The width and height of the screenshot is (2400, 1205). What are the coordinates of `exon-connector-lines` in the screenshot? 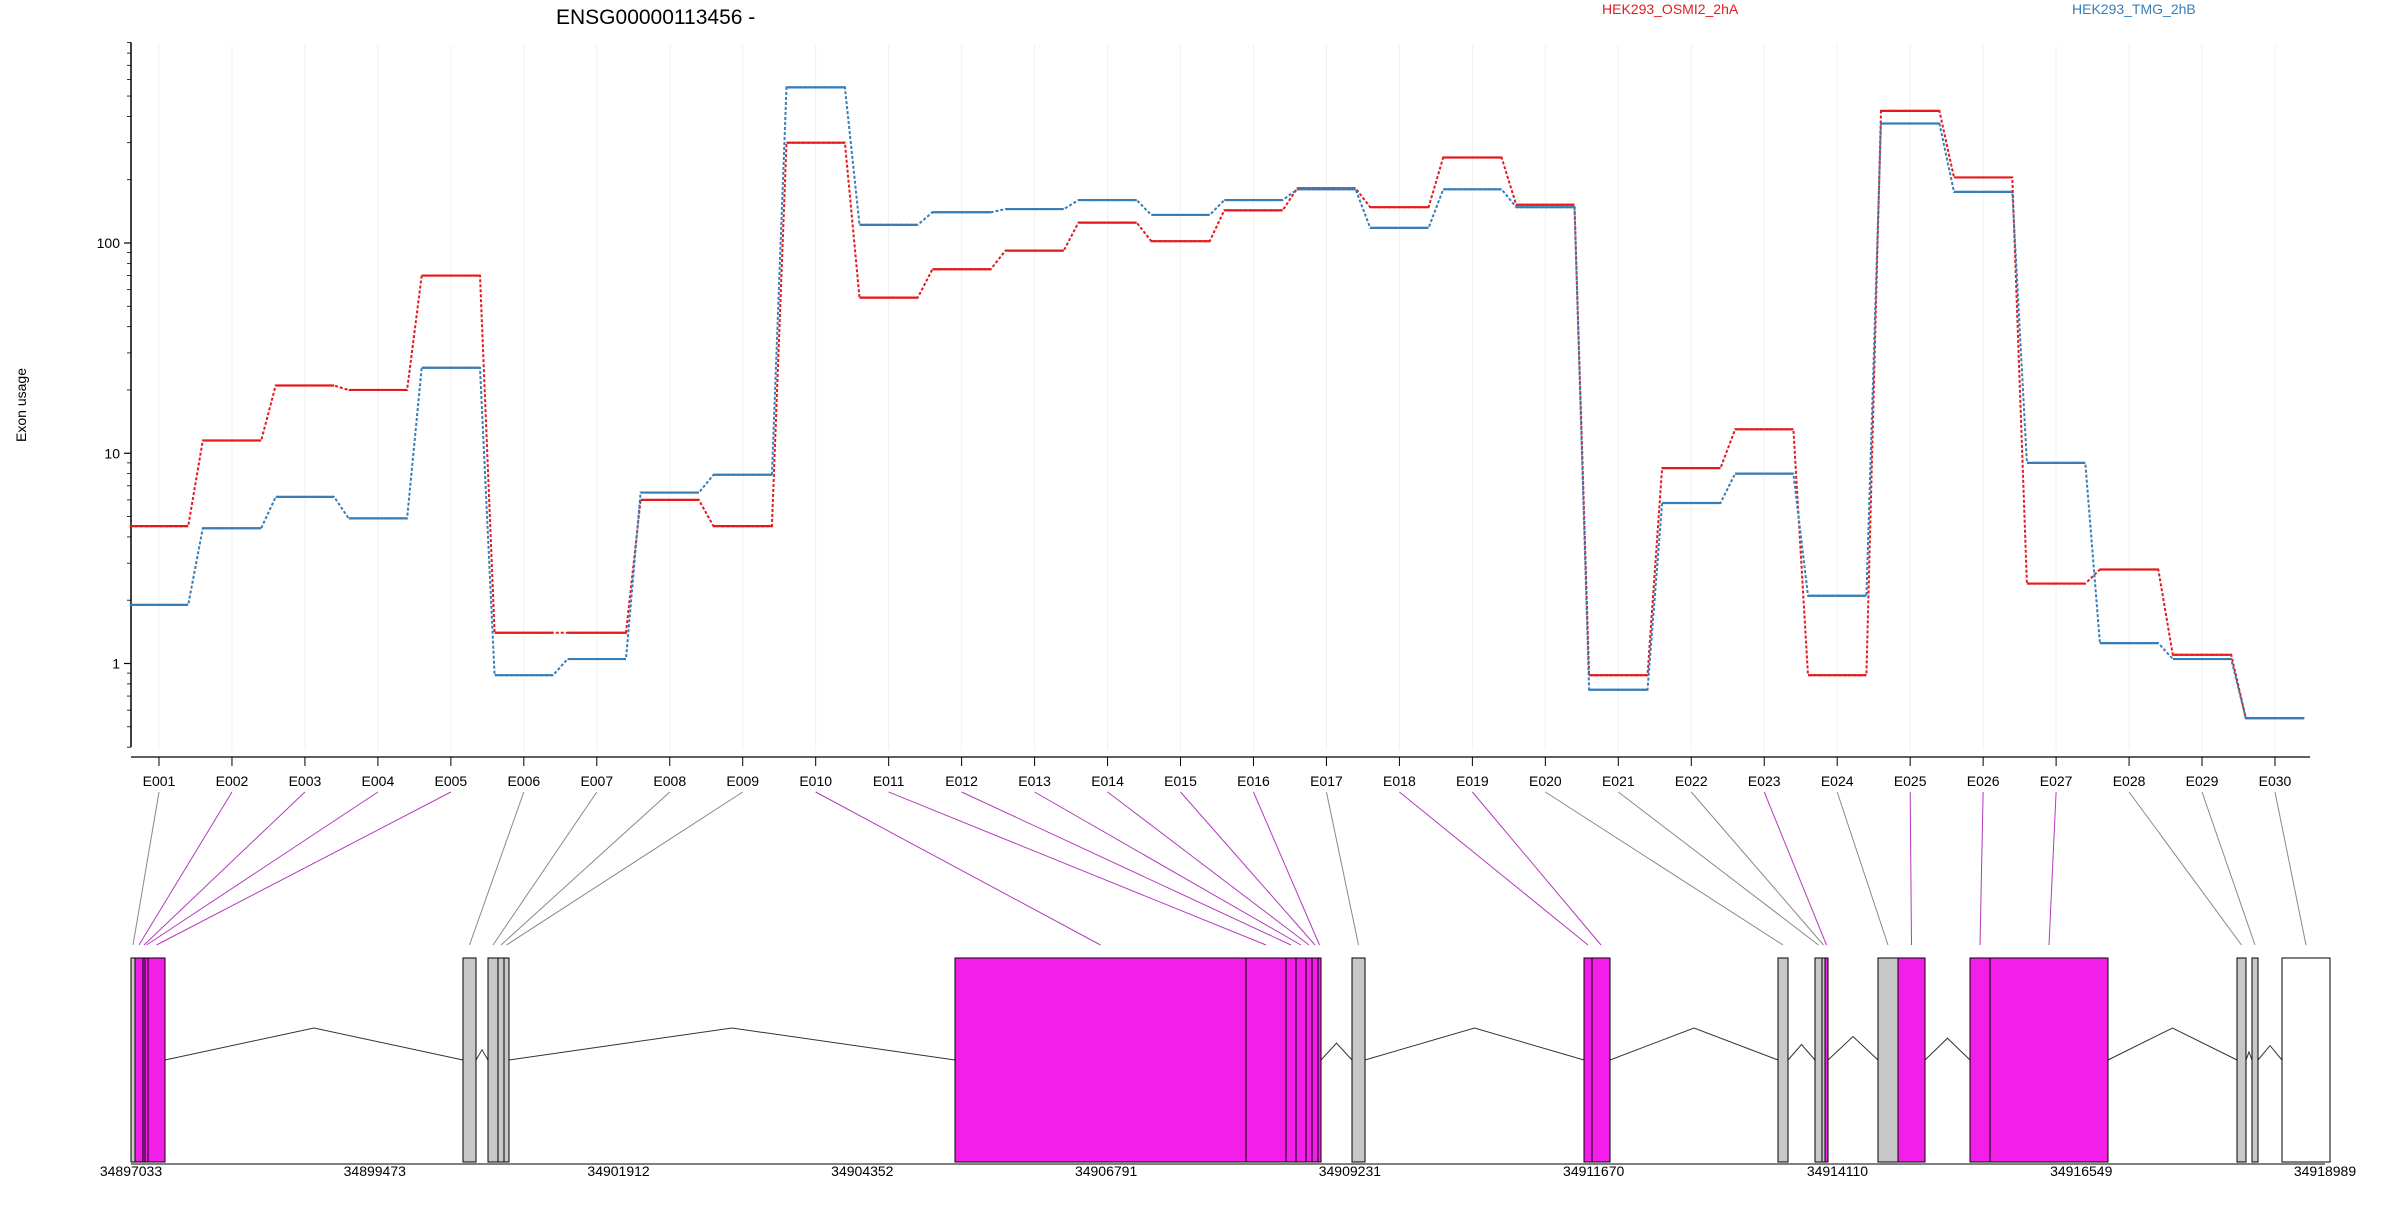 It's located at (1219, 868).